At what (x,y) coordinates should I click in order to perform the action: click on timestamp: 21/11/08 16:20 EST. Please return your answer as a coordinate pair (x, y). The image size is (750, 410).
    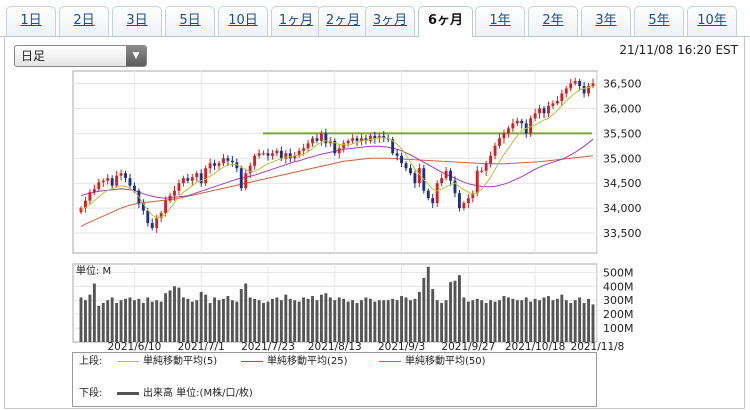
    Looking at the image, I should click on (678, 50).